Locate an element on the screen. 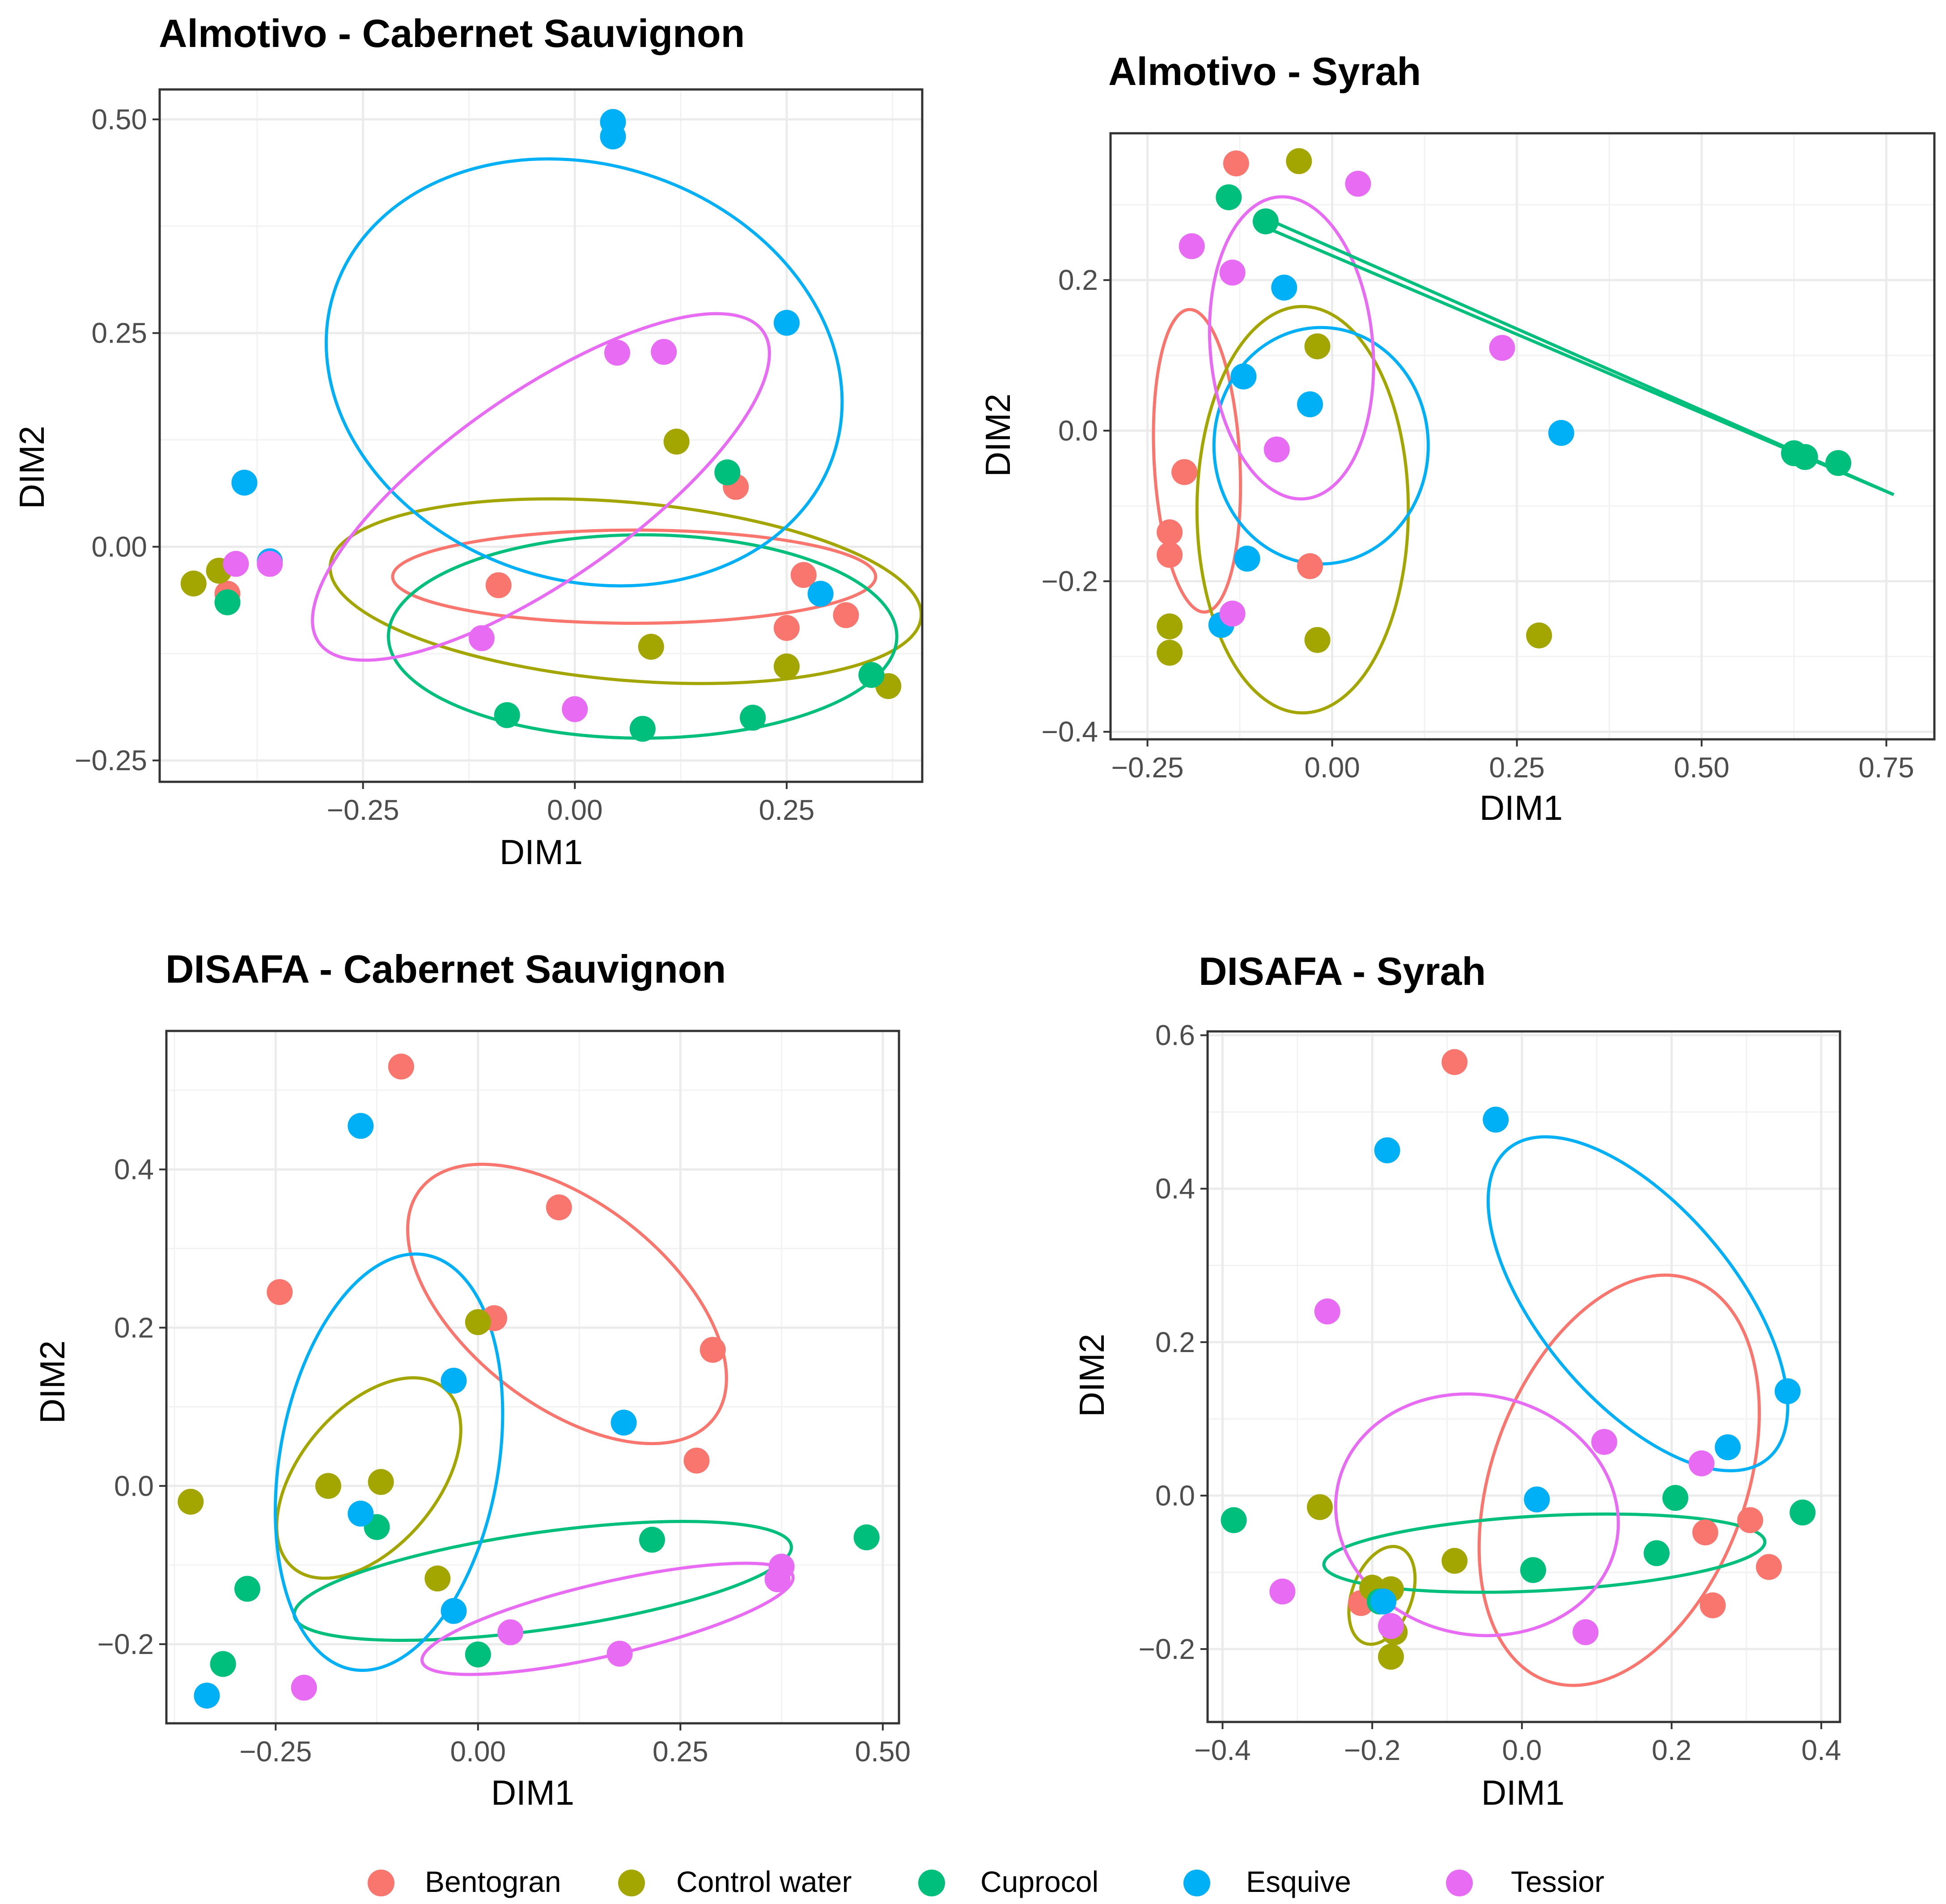  panel-title: DISAFA - Cabernet Sauvignon is located at coordinates (445, 969).